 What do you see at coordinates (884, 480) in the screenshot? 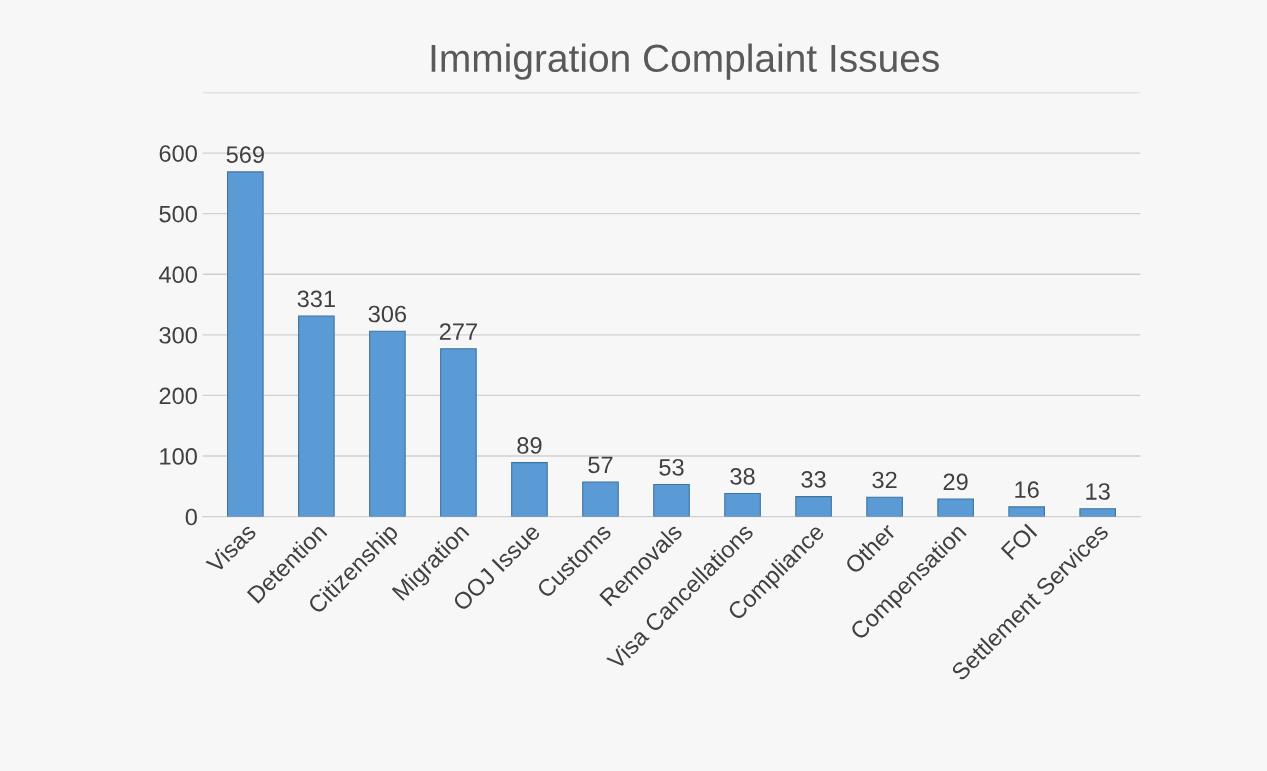
I see `data-label: 32` at bounding box center [884, 480].